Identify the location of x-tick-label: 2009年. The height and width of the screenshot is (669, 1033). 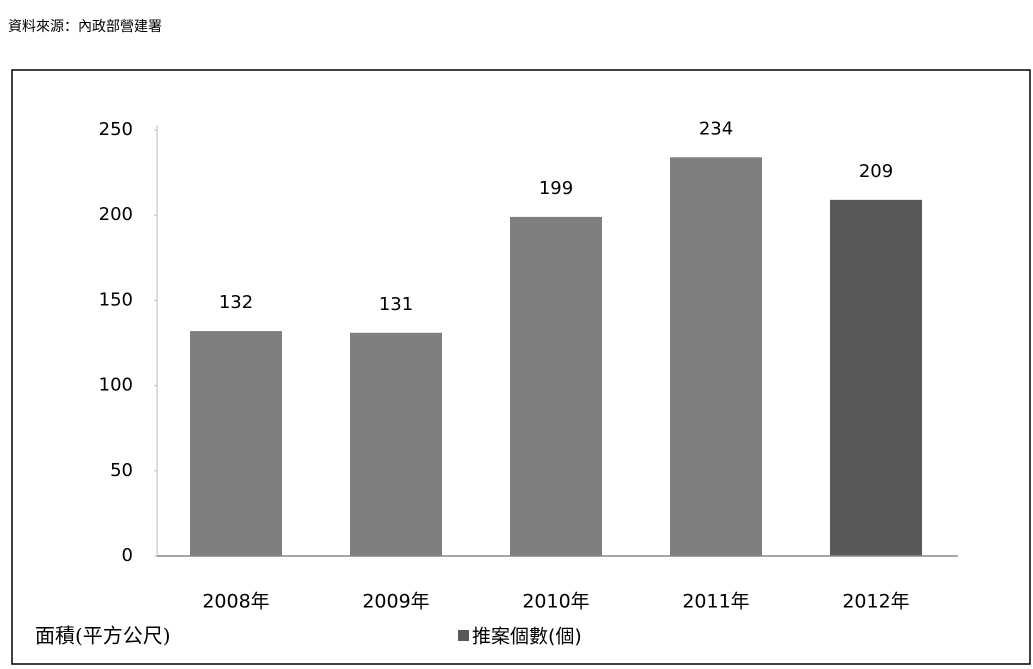
(395, 602).